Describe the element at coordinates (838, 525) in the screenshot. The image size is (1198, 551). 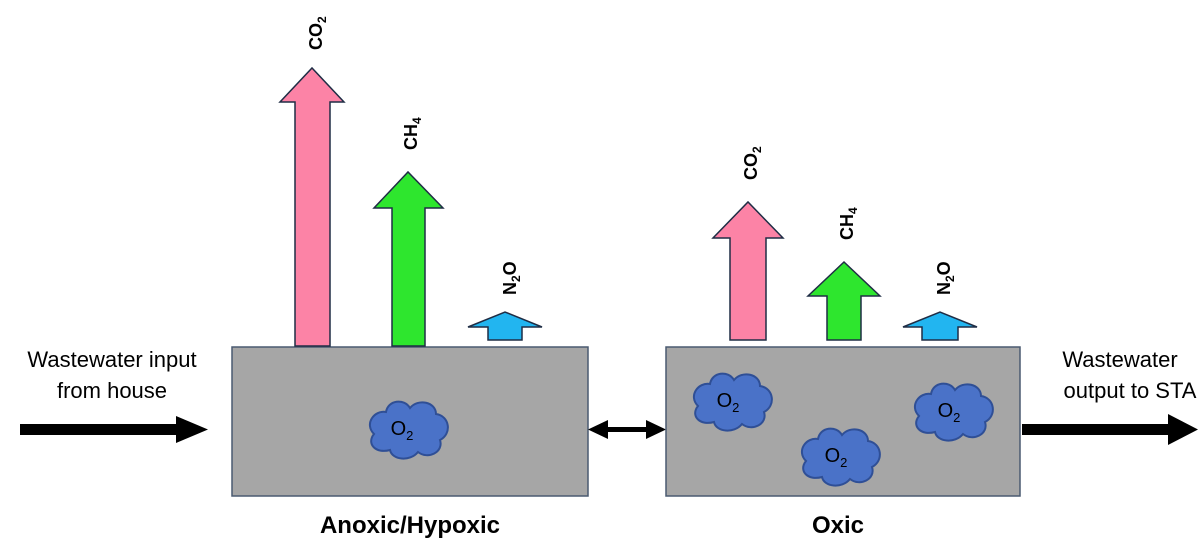
I see `oxic-tank-label: Oxic` at that location.